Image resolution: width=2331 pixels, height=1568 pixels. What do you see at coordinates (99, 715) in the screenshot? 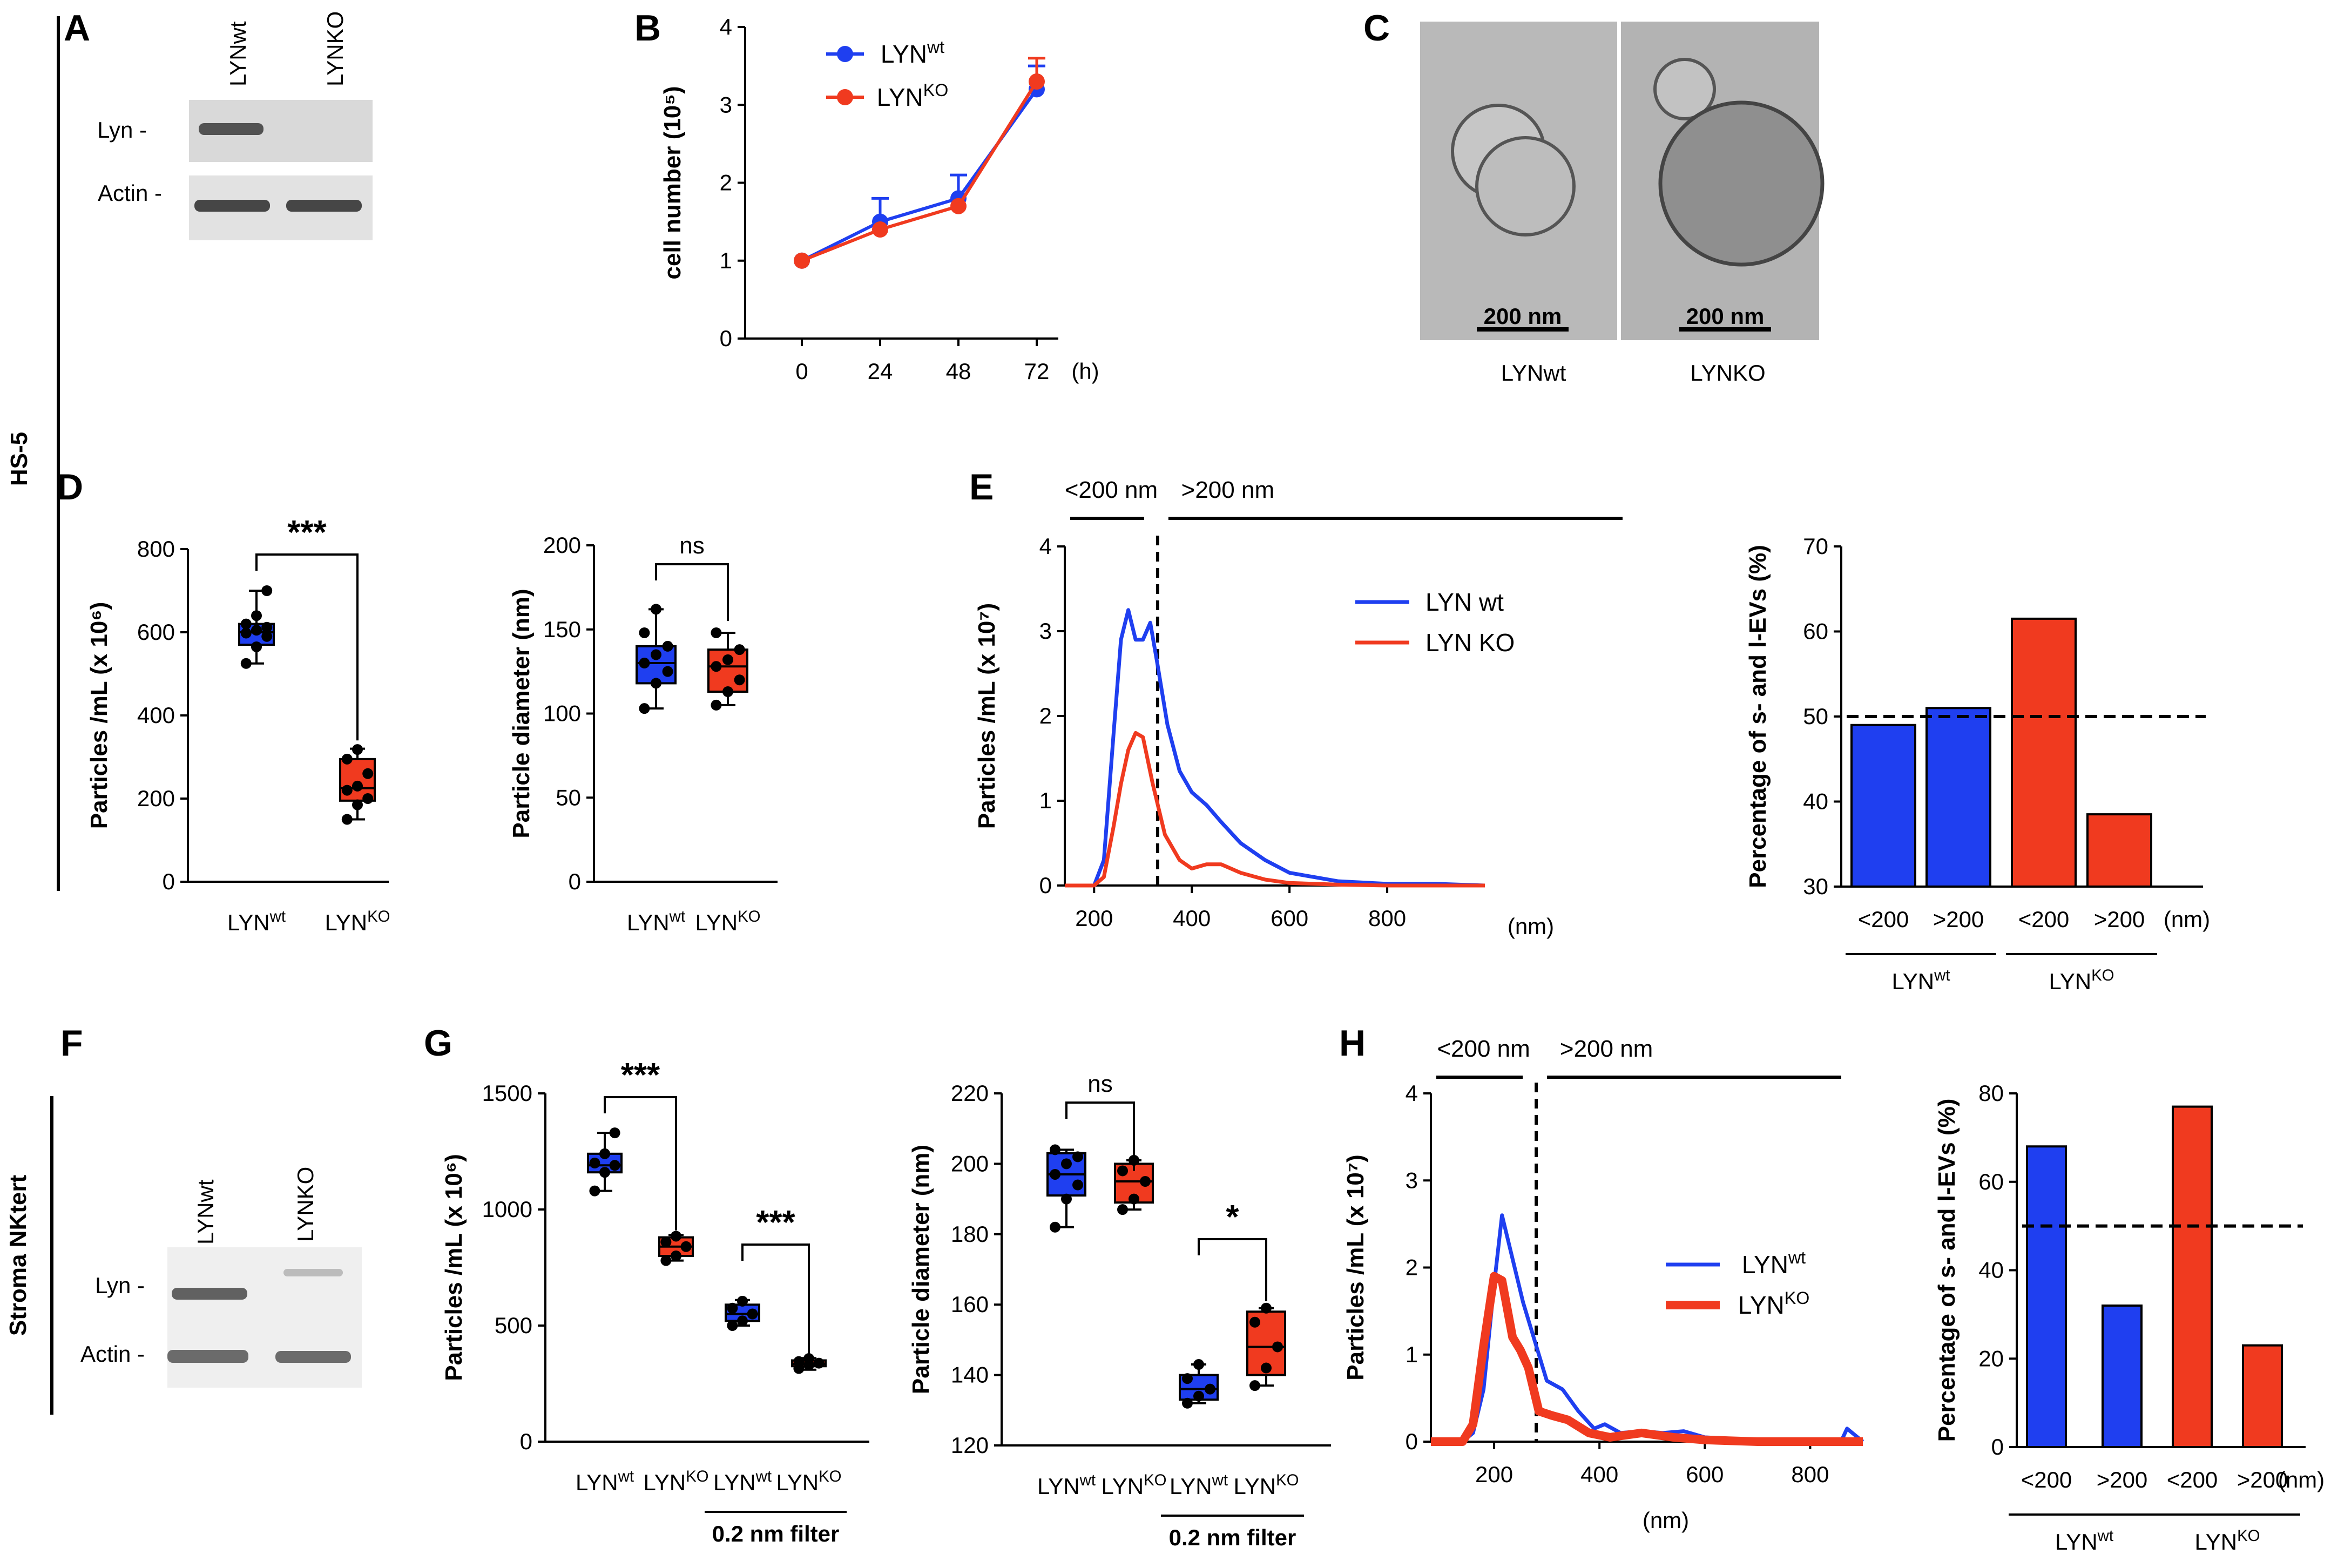
I see `d1-y-label: Particles /mL (x 10⁶)` at bounding box center [99, 715].